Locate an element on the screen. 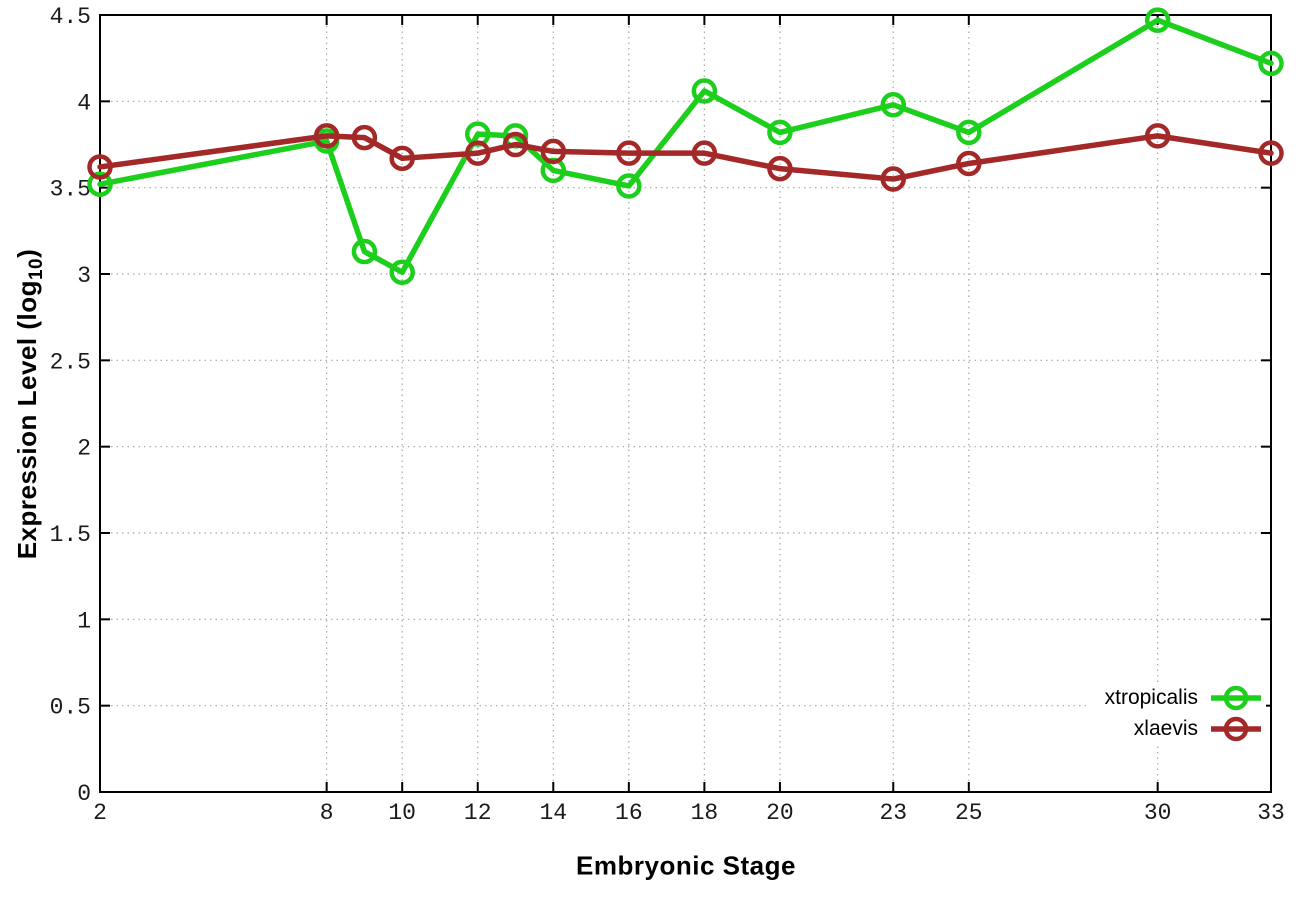 This screenshot has width=1296, height=907. y-axis-title-text: Expression Level (log is located at coordinates (26, 420).